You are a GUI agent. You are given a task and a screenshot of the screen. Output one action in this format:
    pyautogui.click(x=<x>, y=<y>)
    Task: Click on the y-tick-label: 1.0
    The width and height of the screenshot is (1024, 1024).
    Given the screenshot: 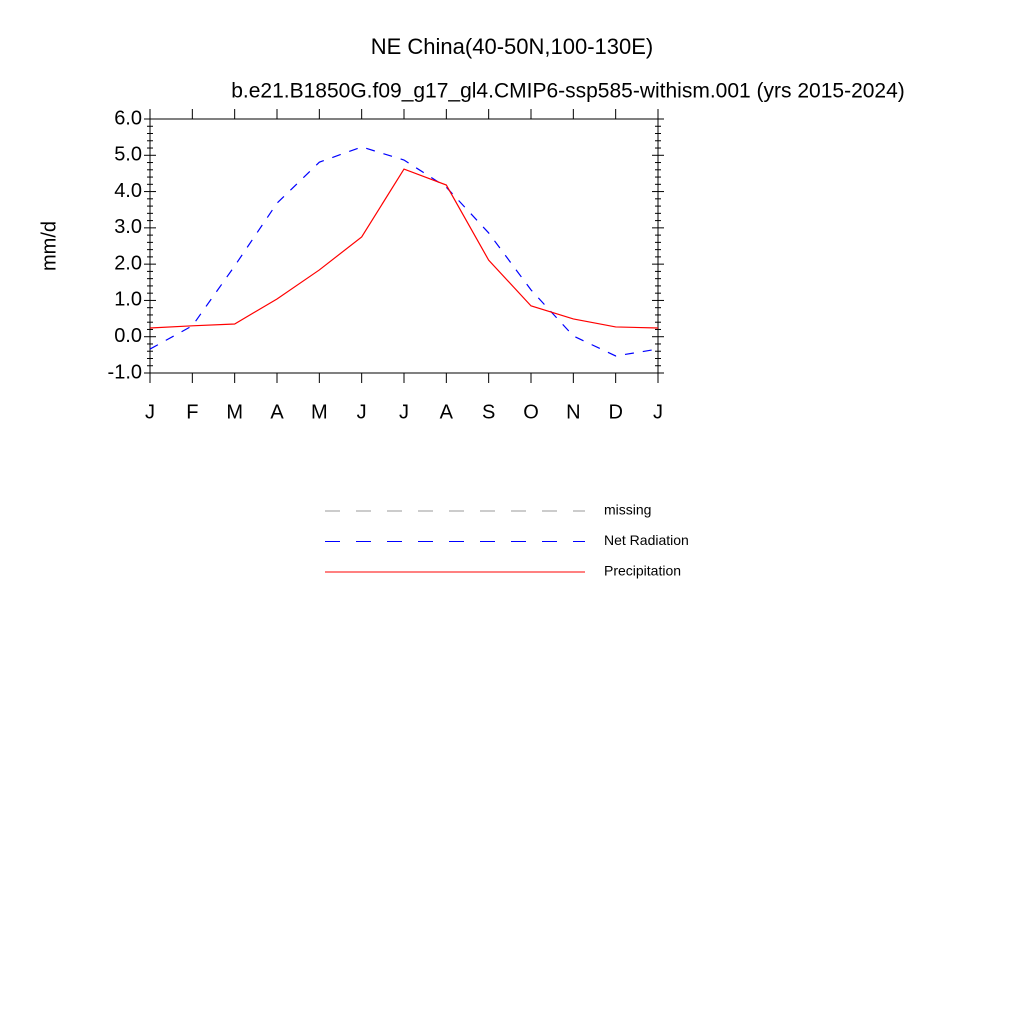 What is the action you would take?
    pyautogui.click(x=128, y=300)
    